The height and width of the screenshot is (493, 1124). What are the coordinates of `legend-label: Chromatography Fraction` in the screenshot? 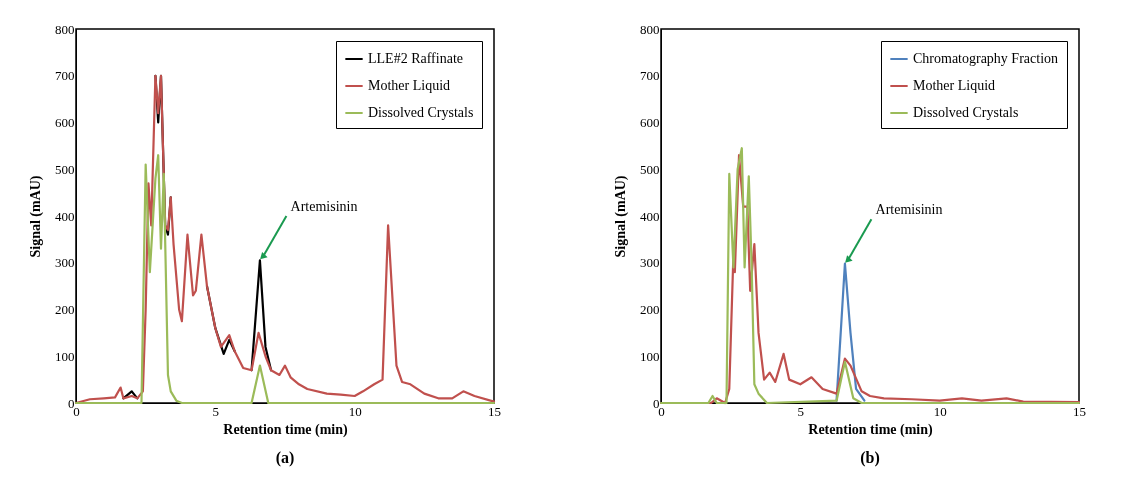 It's located at (986, 58).